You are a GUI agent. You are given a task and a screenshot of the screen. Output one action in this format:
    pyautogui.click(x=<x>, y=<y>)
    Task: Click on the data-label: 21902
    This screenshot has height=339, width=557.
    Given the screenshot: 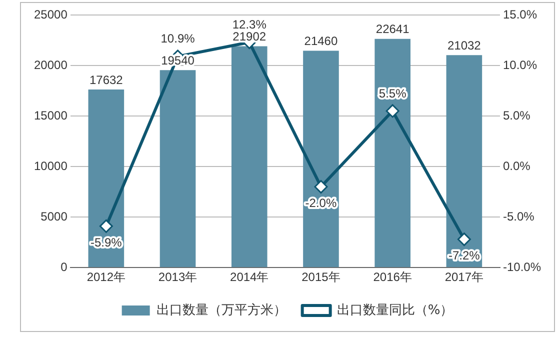 What is the action you would take?
    pyautogui.click(x=249, y=37)
    